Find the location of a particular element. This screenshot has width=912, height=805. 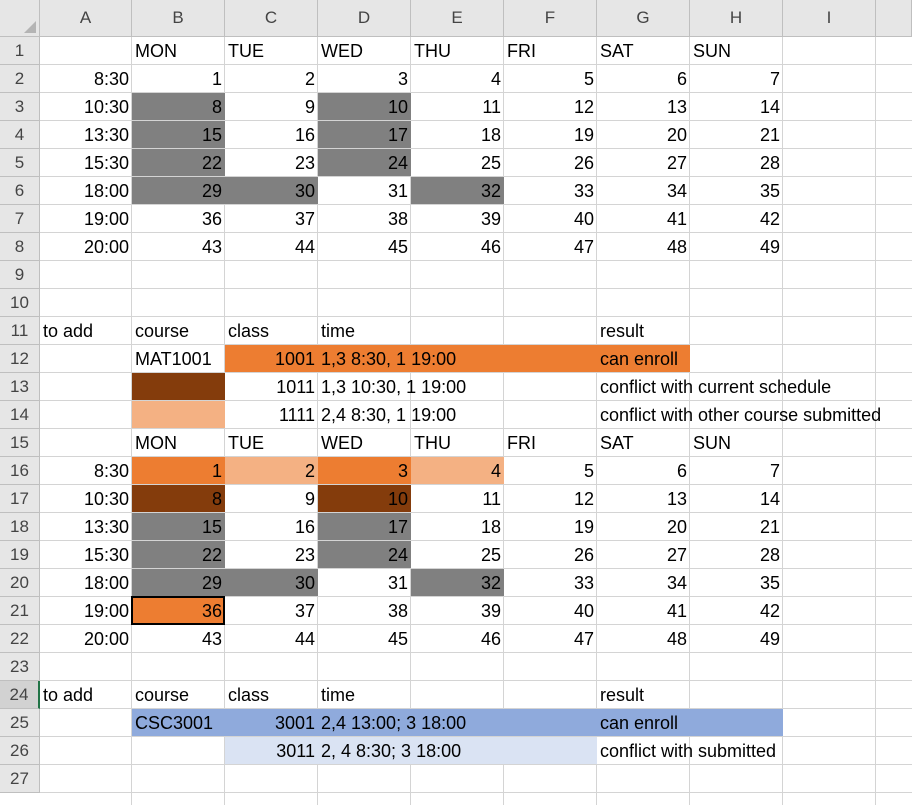

row-header-8: 8 is located at coordinates (20, 247).